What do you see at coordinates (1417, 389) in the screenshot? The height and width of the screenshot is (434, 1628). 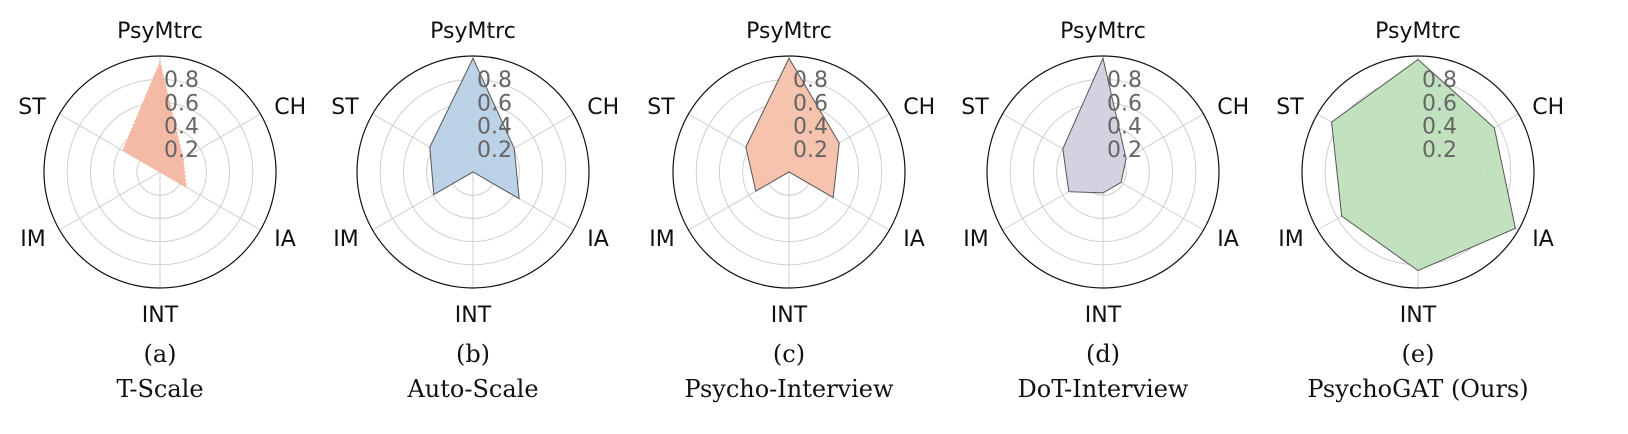 I see `panel-caption: PsychoGAT (Ours)` at bounding box center [1417, 389].